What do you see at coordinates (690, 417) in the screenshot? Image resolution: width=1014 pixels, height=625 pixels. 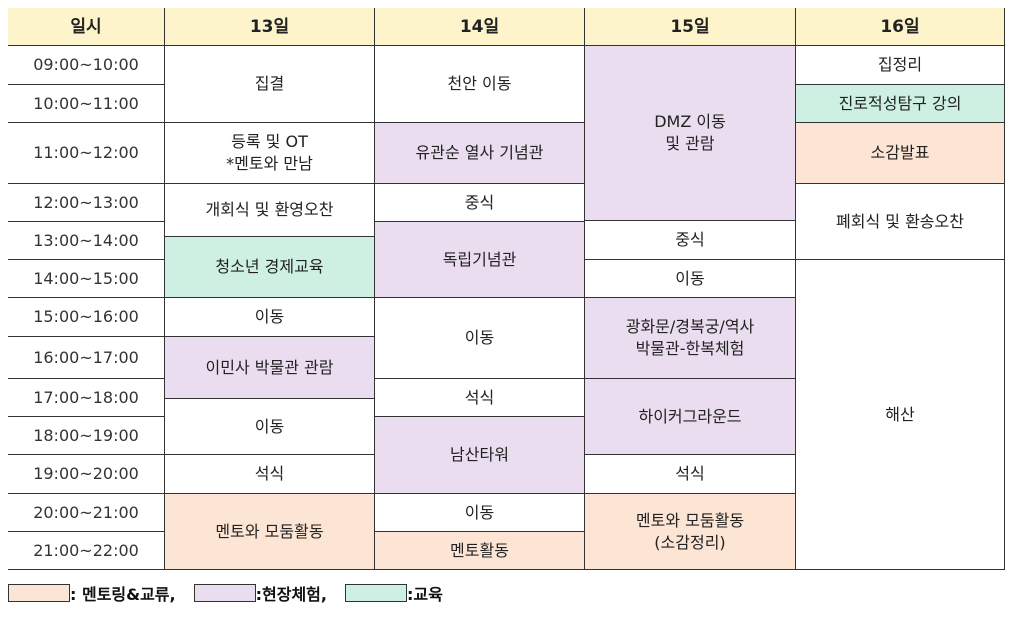 I see `schedule-cell: 하이커그라운드` at bounding box center [690, 417].